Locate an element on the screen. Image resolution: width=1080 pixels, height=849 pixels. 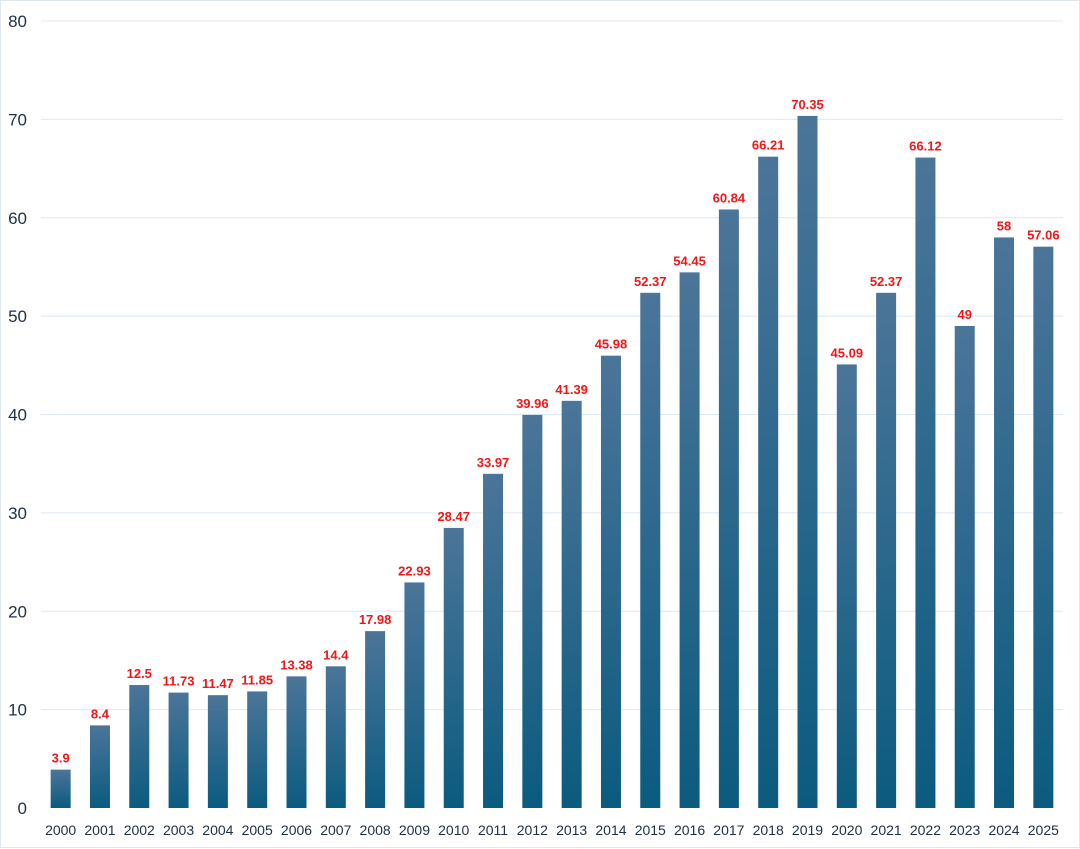
y-tick-label: 50 is located at coordinates (17, 316).